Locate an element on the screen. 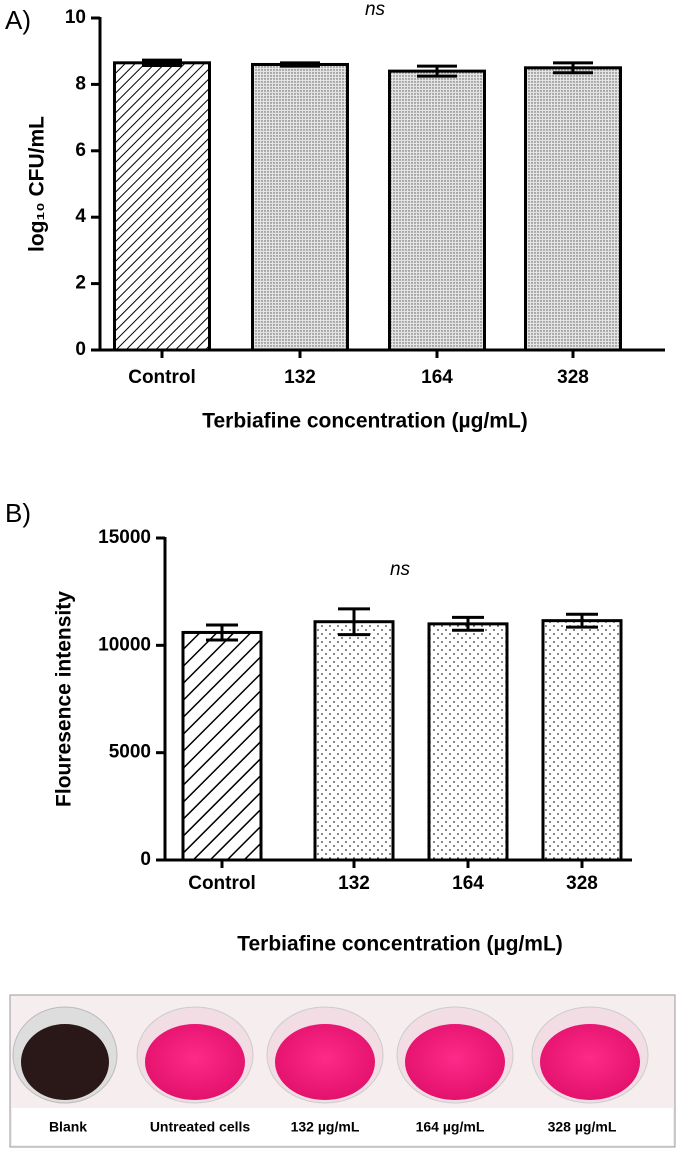 This screenshot has width=685, height=1153. panel-label: A) is located at coordinates (18, 20).